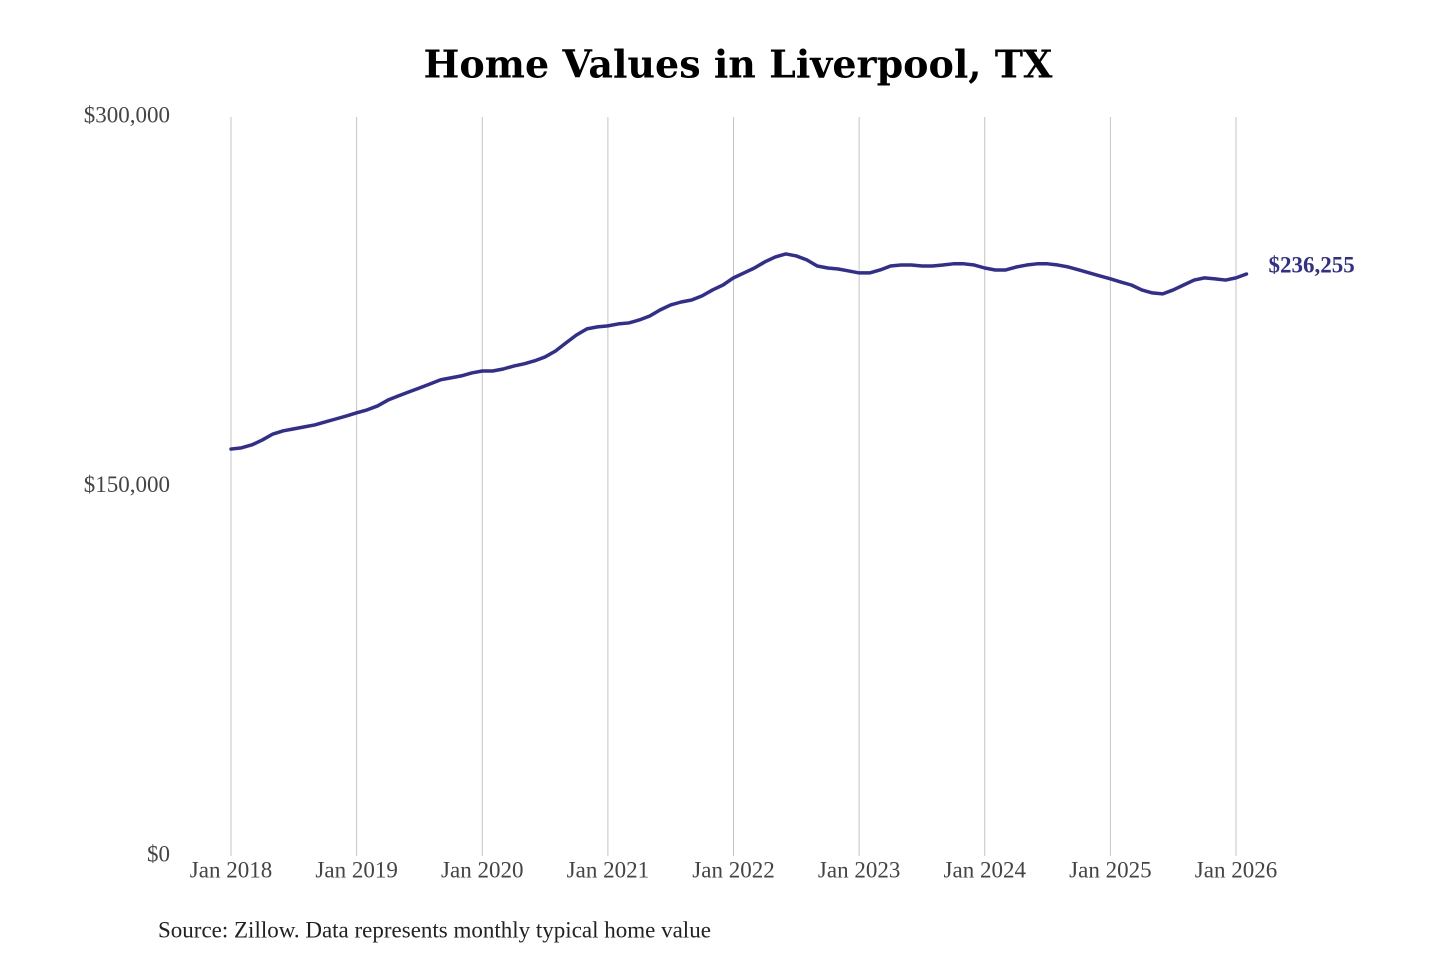  I want to click on x-tick-label: Jan 2018, so click(231, 869).